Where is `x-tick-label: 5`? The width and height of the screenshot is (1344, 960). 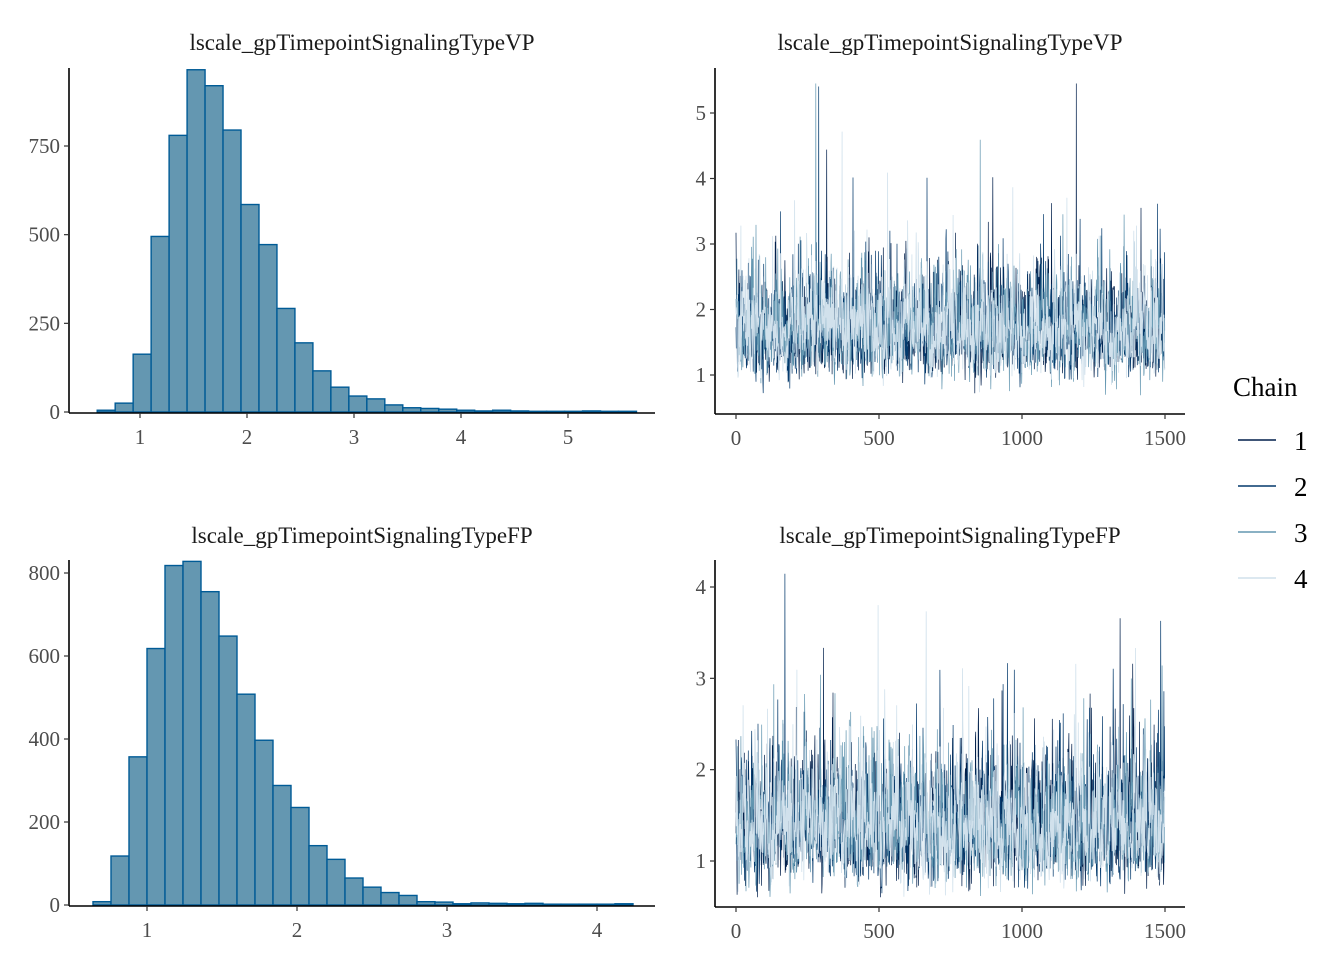 x-tick-label: 5 is located at coordinates (568, 437).